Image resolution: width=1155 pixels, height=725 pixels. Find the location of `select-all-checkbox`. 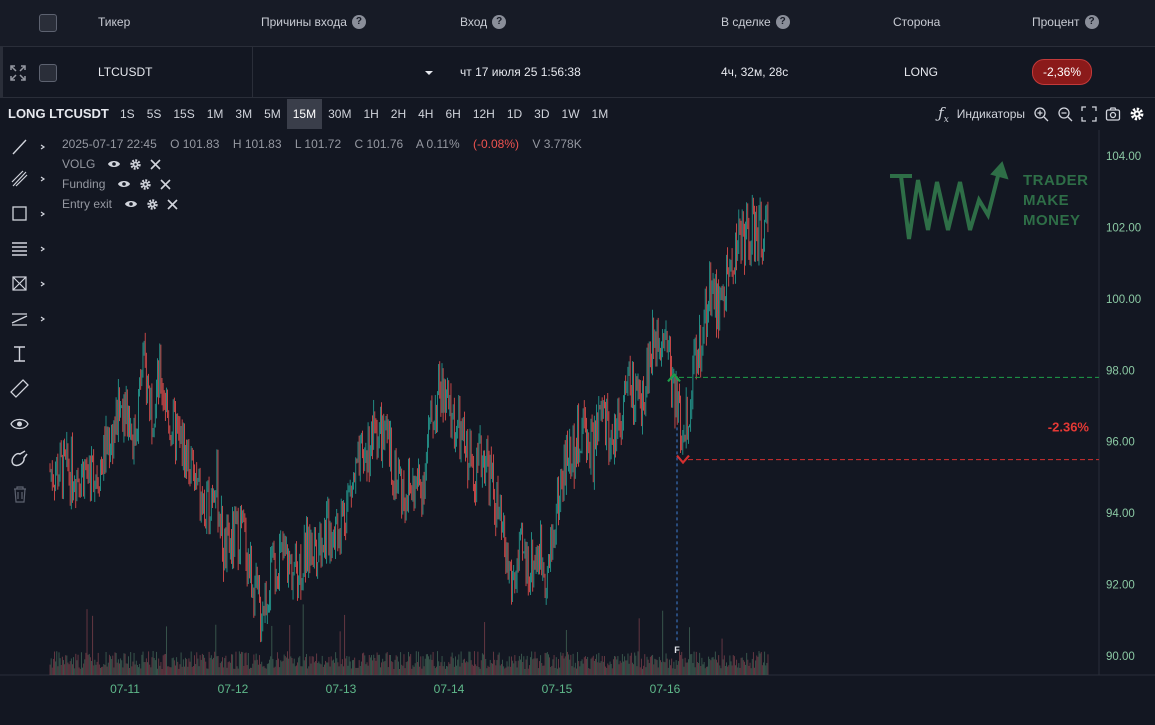

select-all-checkbox is located at coordinates (48, 23).